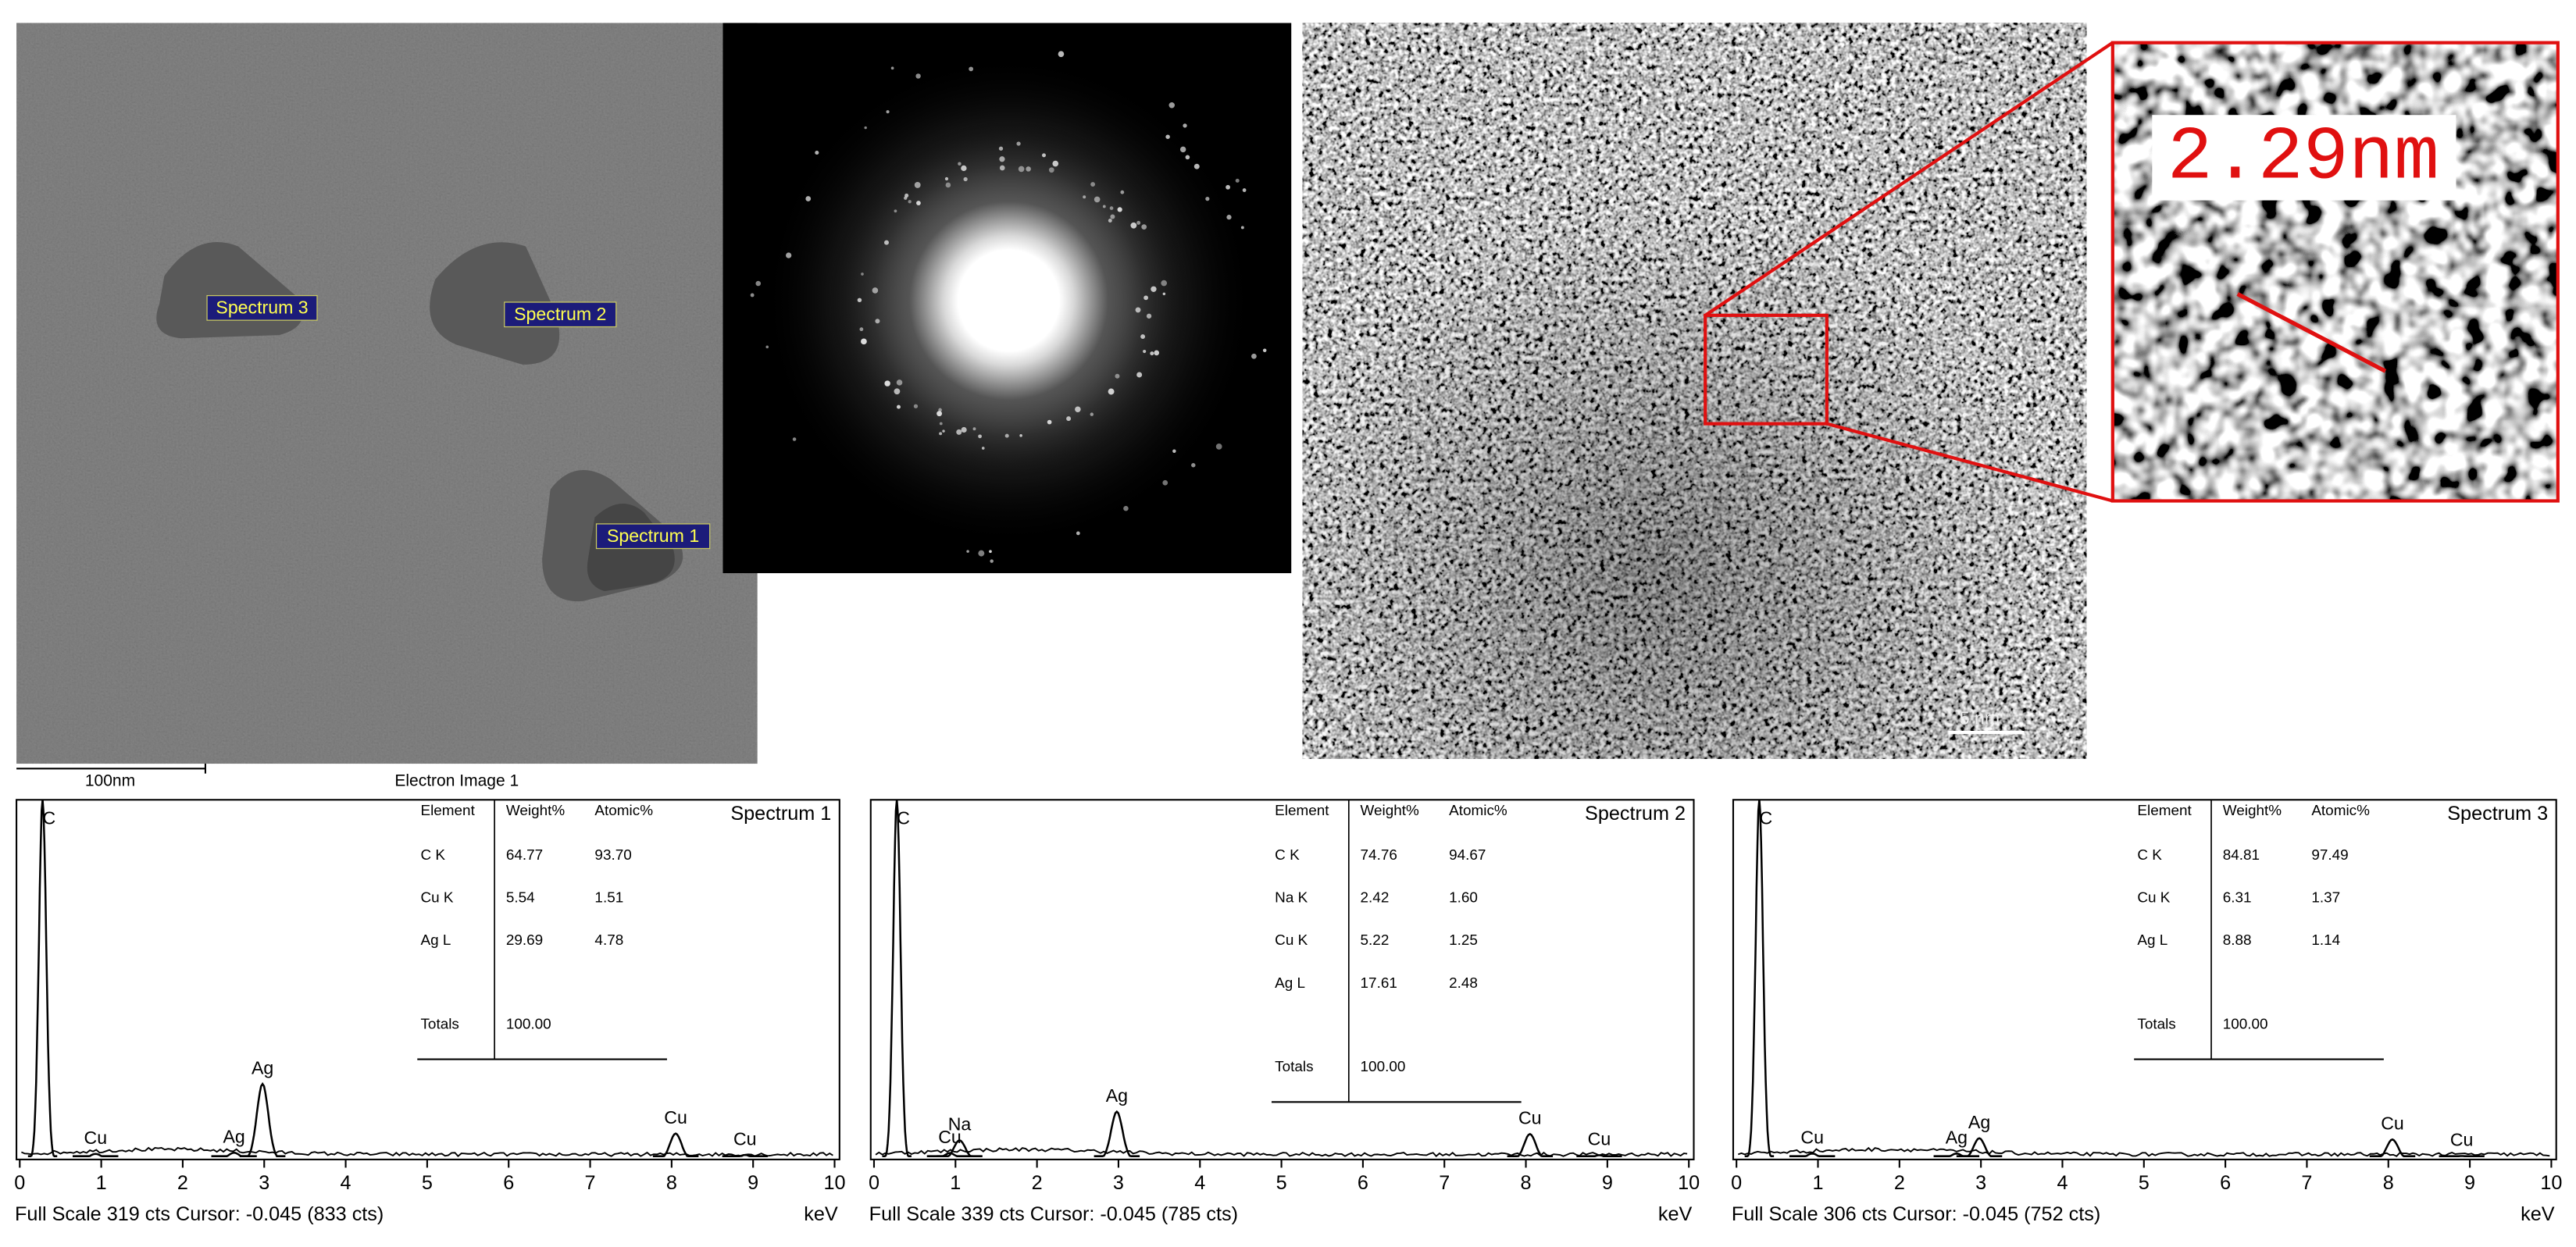 Image resolution: width=2576 pixels, height=1247 pixels. What do you see at coordinates (1463, 941) in the screenshot?
I see `table-cell: 1.25` at bounding box center [1463, 941].